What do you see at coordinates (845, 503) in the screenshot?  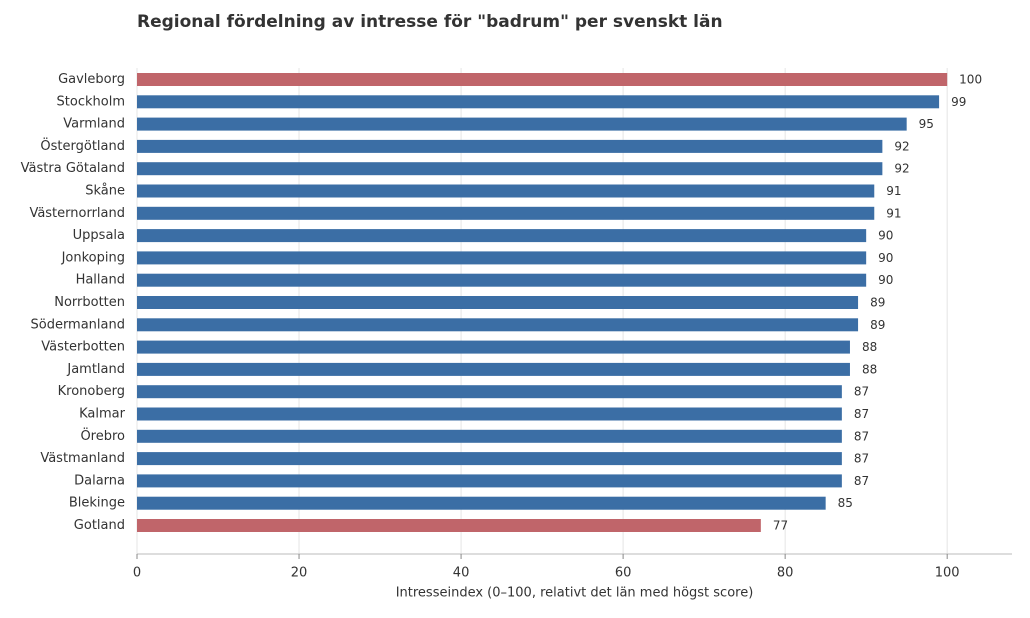 I see `value-label: 85` at bounding box center [845, 503].